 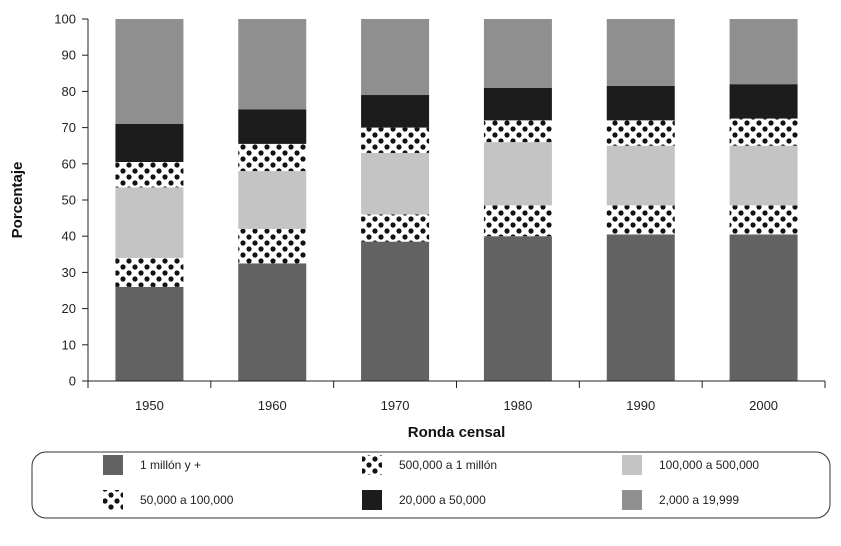 I want to click on x-tick-label: 1960, so click(x=272, y=405).